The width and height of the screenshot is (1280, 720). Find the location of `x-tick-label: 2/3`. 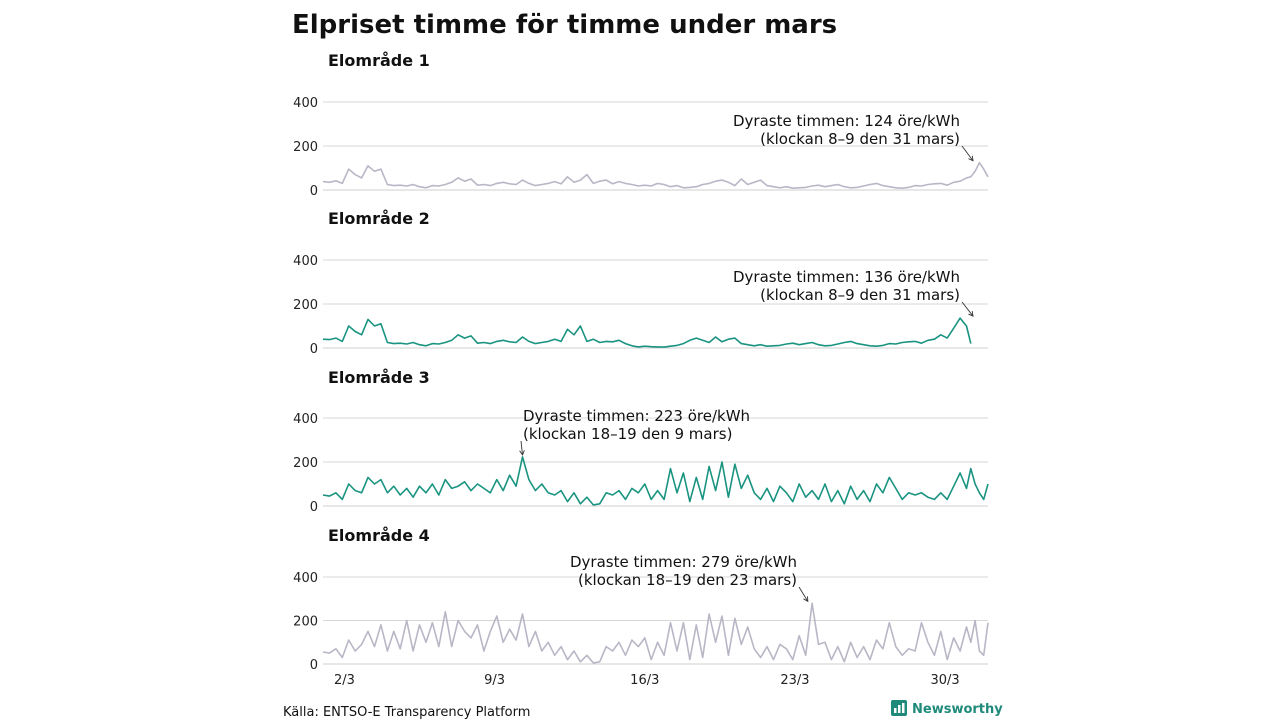

x-tick-label: 2/3 is located at coordinates (344, 680).